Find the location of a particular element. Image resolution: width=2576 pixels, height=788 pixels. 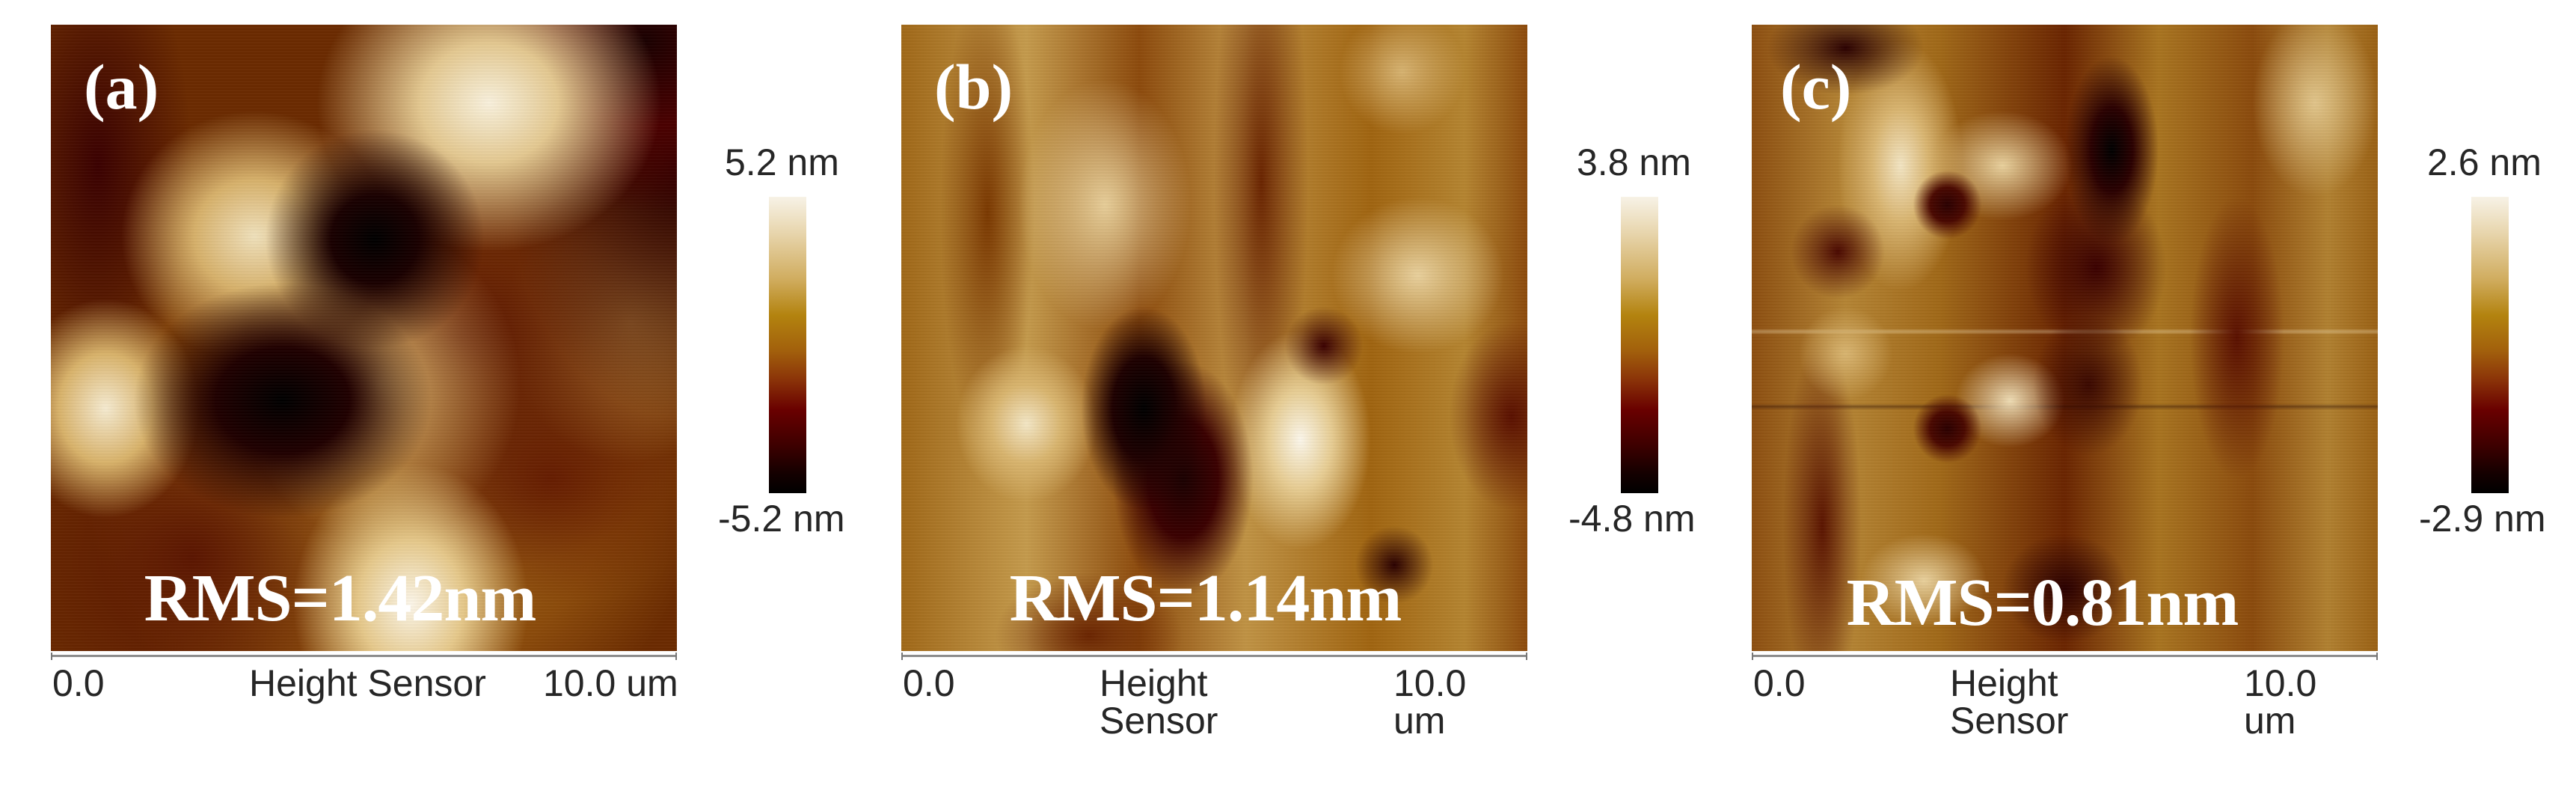

panel-label-c: (c) is located at coordinates (1816, 87).